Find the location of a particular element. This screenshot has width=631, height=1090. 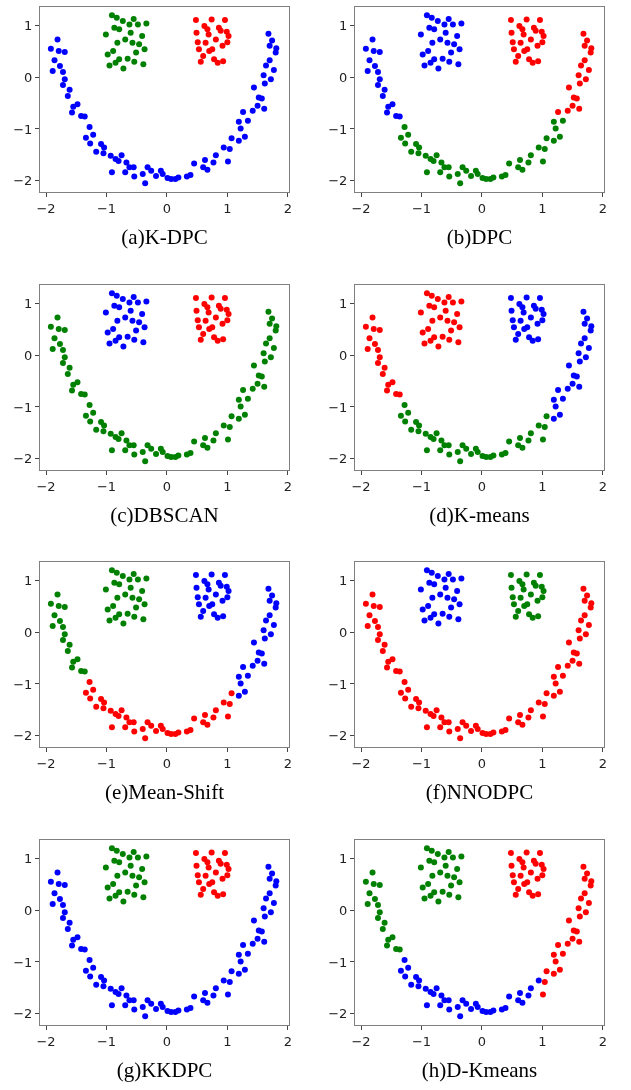

y-tick-label: −2 is located at coordinates (338, 181).